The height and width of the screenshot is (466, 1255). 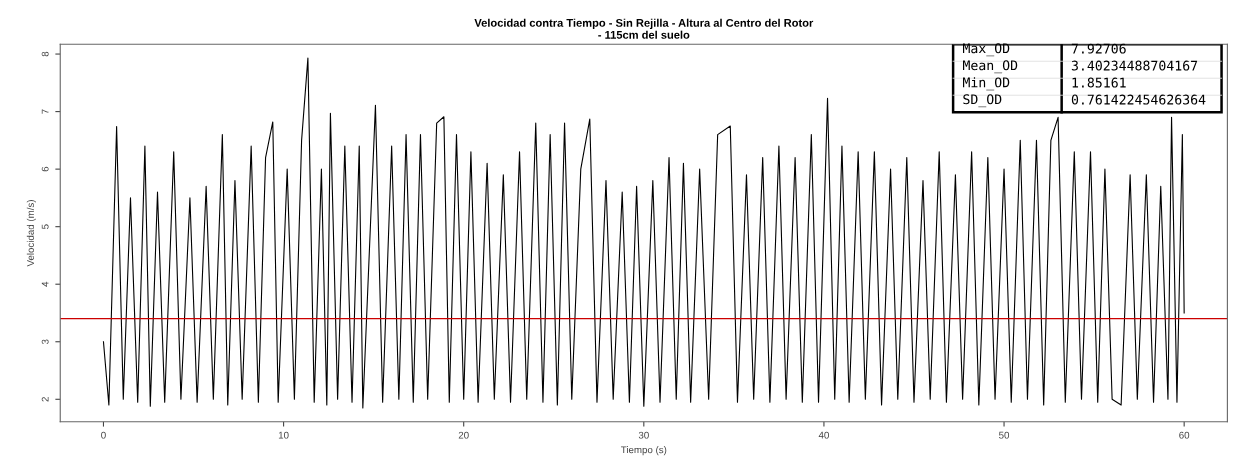 What do you see at coordinates (45, 284) in the screenshot?
I see `y-tick-label: 4` at bounding box center [45, 284].